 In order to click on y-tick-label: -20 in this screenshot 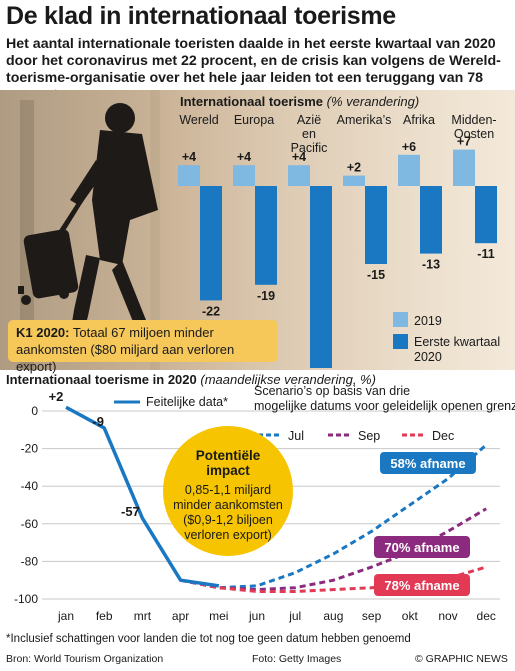, I will do `click(30, 449)`.